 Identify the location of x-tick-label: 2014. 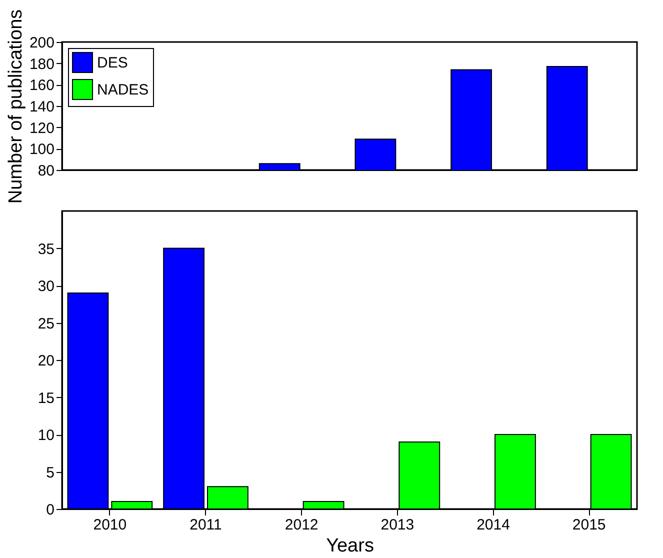
(493, 525).